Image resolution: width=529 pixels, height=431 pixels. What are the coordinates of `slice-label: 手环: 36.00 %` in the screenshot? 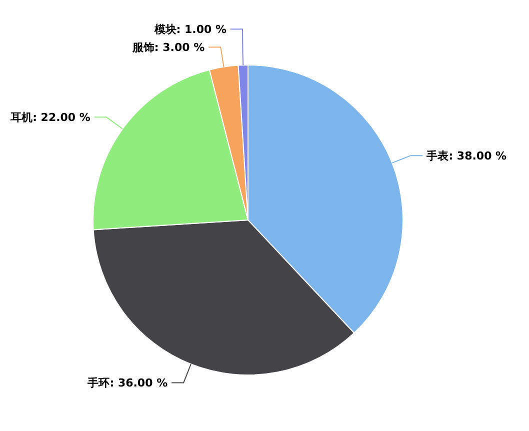 It's located at (127, 383).